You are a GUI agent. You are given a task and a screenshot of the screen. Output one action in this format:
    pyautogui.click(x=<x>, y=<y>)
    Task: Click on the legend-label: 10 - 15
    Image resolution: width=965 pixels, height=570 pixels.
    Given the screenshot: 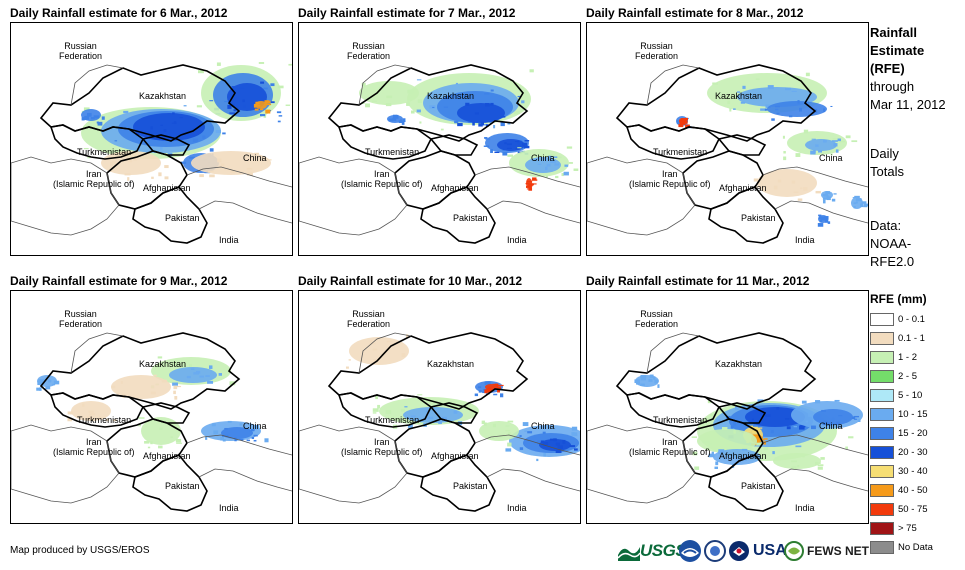 What is the action you would take?
    pyautogui.click(x=913, y=414)
    